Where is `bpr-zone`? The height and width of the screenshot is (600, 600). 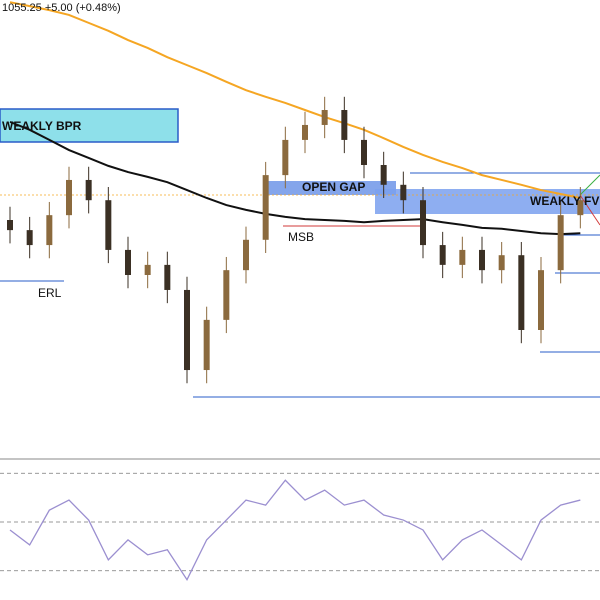
bpr-zone is located at coordinates (89, 125).